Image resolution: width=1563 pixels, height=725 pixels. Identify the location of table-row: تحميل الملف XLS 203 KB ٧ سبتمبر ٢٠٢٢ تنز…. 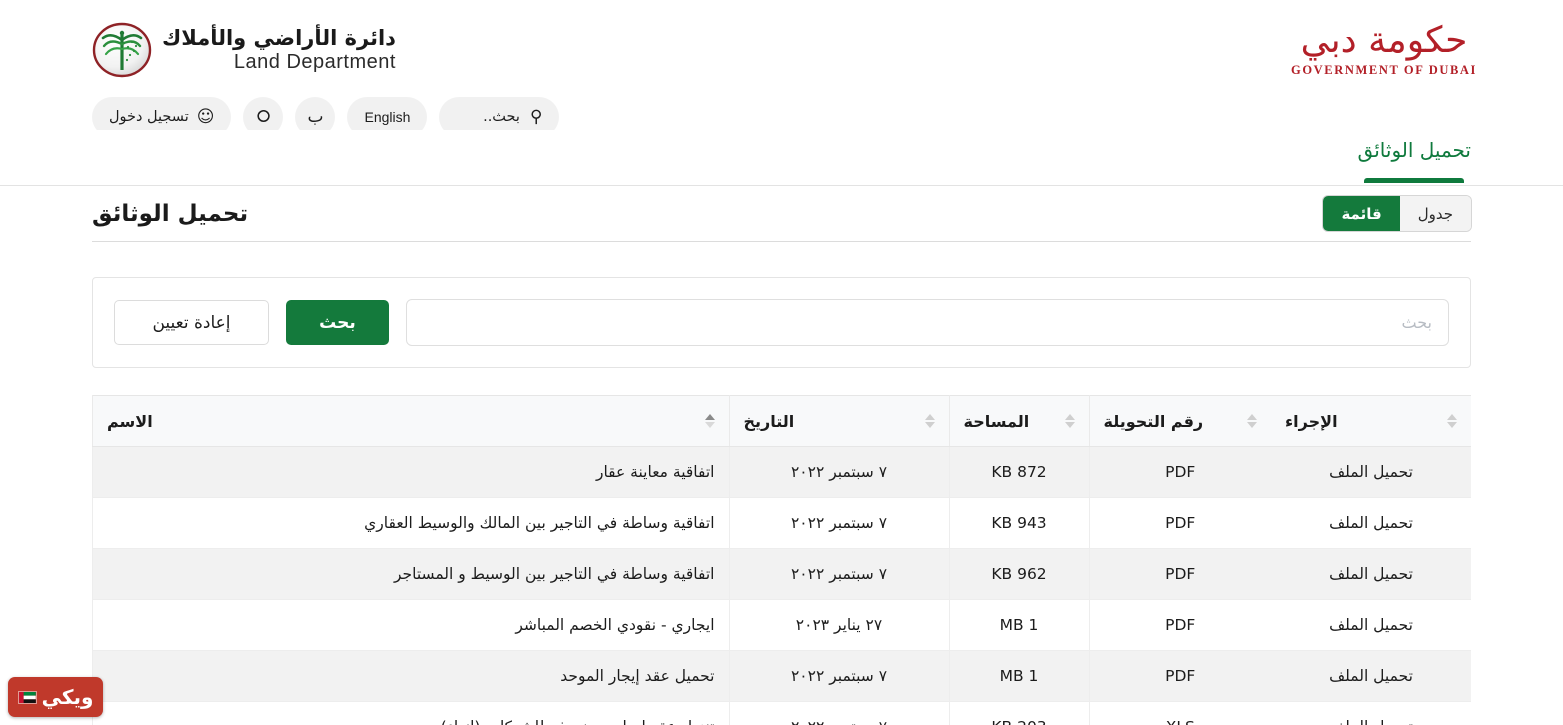
(781, 713).